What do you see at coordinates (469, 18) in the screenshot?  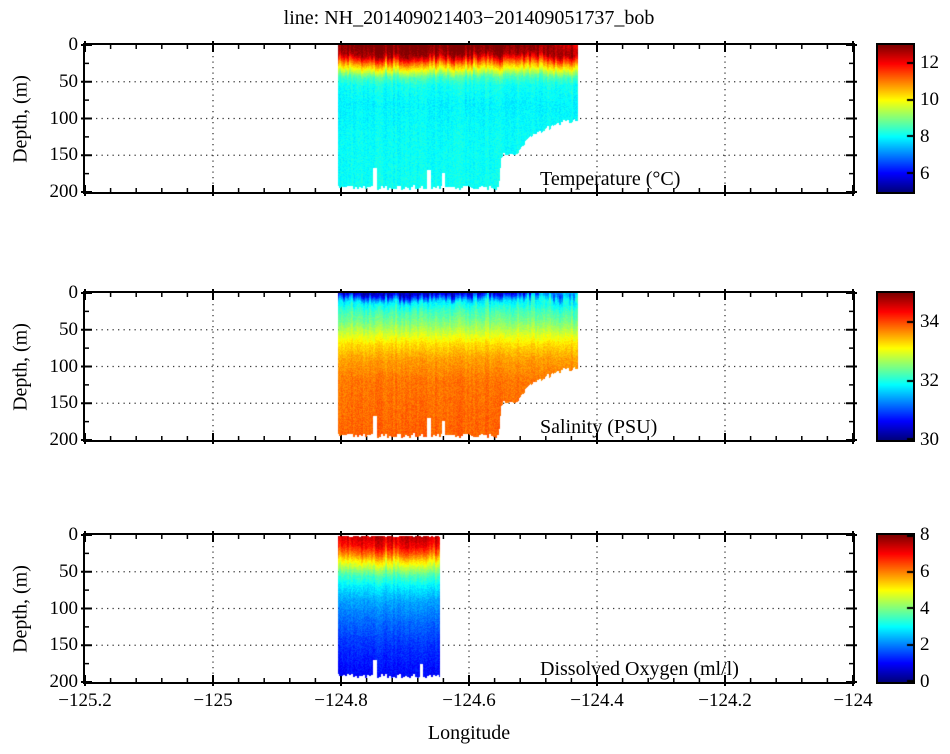 I see `figure-title: line: NH_201409021403−201409051737_bob` at bounding box center [469, 18].